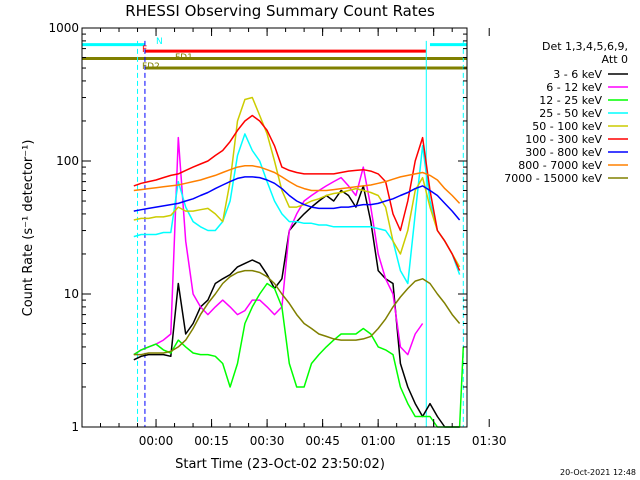 Image resolution: width=640 pixels, height=480 pixels. Describe the element at coordinates (67, 161) in the screenshot. I see `y-tick-label: 100` at that location.